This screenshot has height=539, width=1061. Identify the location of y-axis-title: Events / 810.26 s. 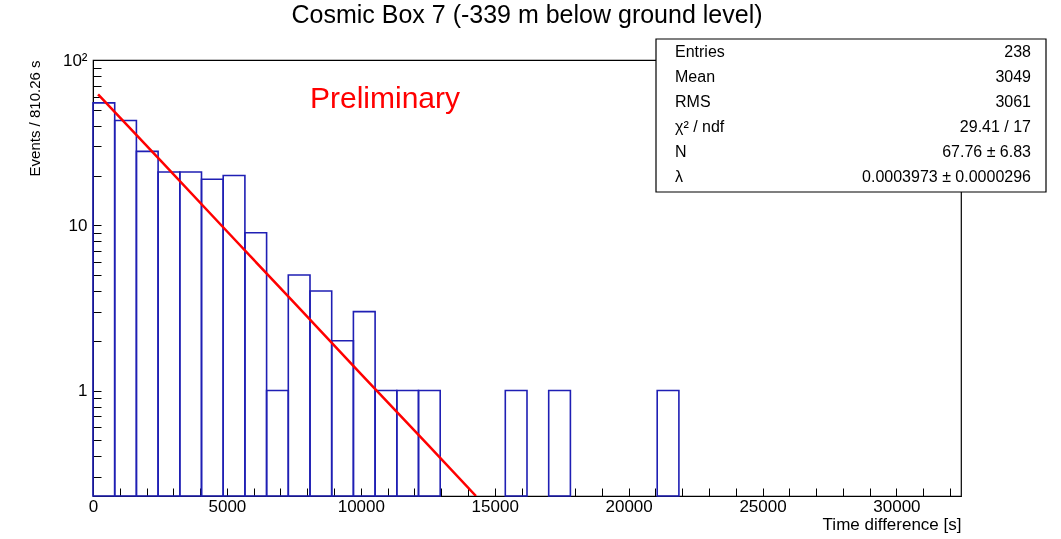
(34, 118).